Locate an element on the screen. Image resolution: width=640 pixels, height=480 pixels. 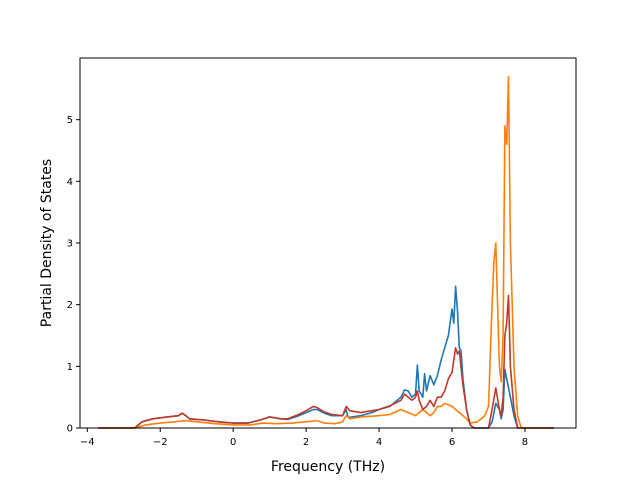
x-tick-label: 4 is located at coordinates (379, 442).